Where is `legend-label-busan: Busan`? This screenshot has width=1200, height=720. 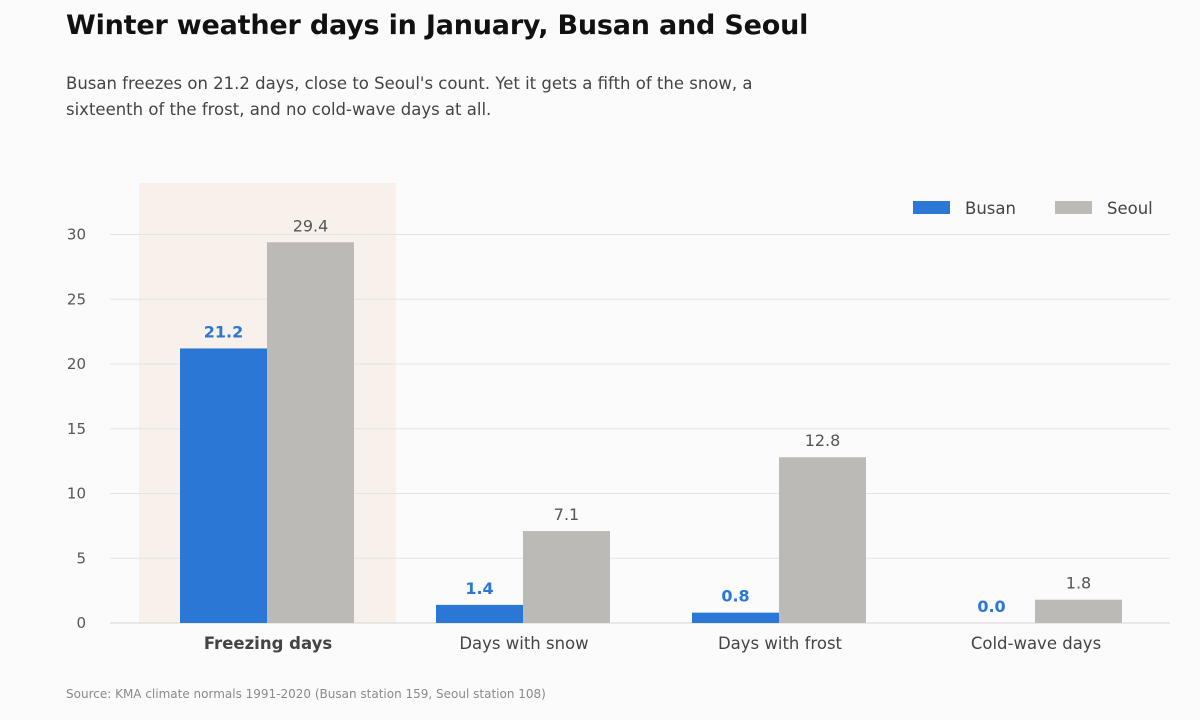
legend-label-busan: Busan is located at coordinates (990, 208).